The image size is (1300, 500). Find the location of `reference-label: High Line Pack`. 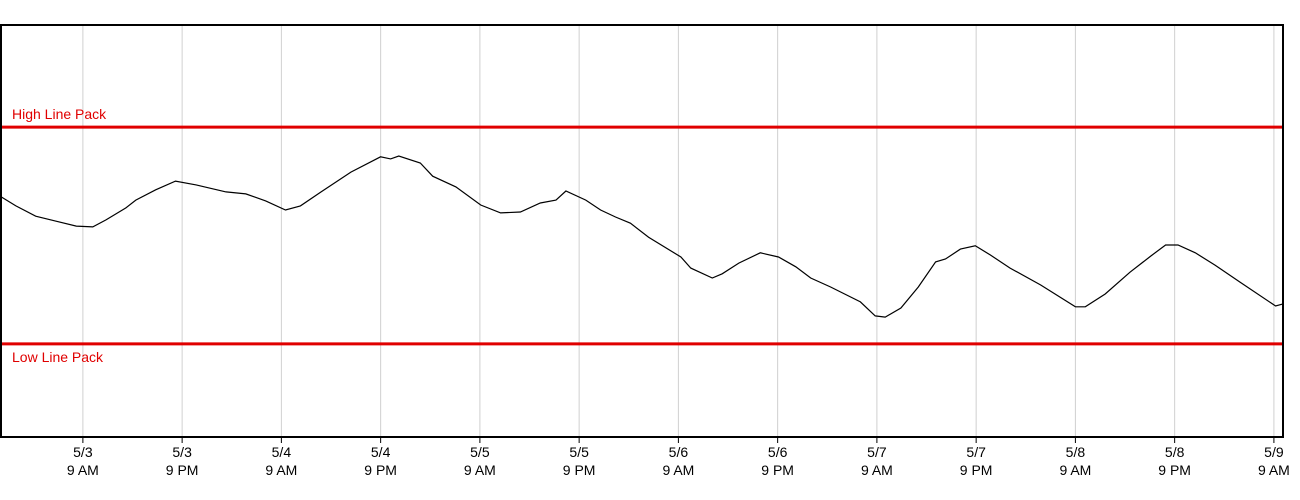

reference-label: High Line Pack is located at coordinates (59, 114).